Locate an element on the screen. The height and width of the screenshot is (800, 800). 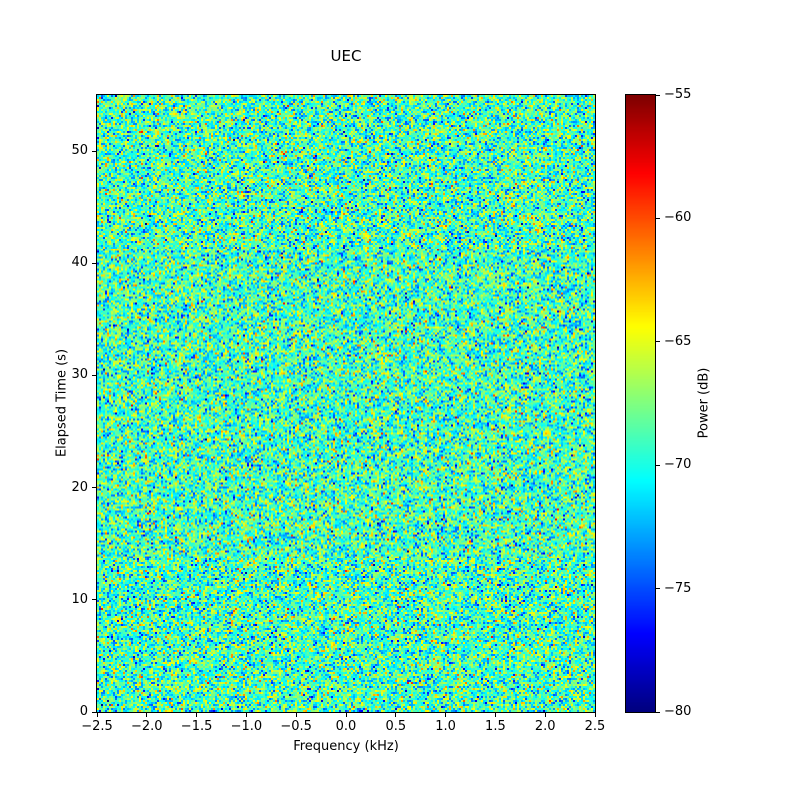
colorbar-tick-label: −60 is located at coordinates (678, 218).